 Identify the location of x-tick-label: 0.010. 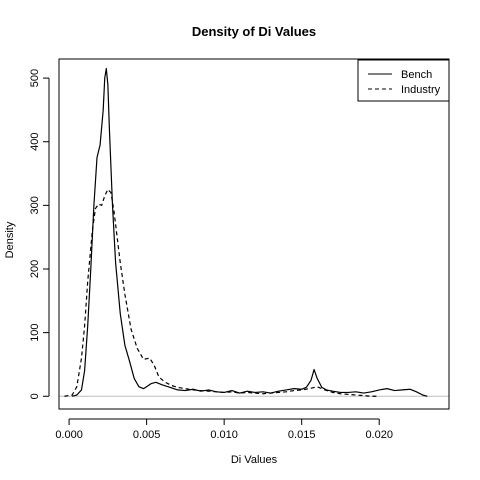
(224, 435).